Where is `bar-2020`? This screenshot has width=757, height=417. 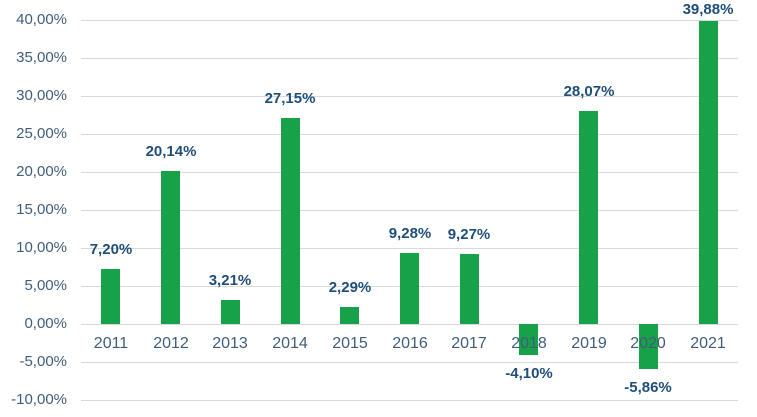
bar-2020 is located at coordinates (648, 346).